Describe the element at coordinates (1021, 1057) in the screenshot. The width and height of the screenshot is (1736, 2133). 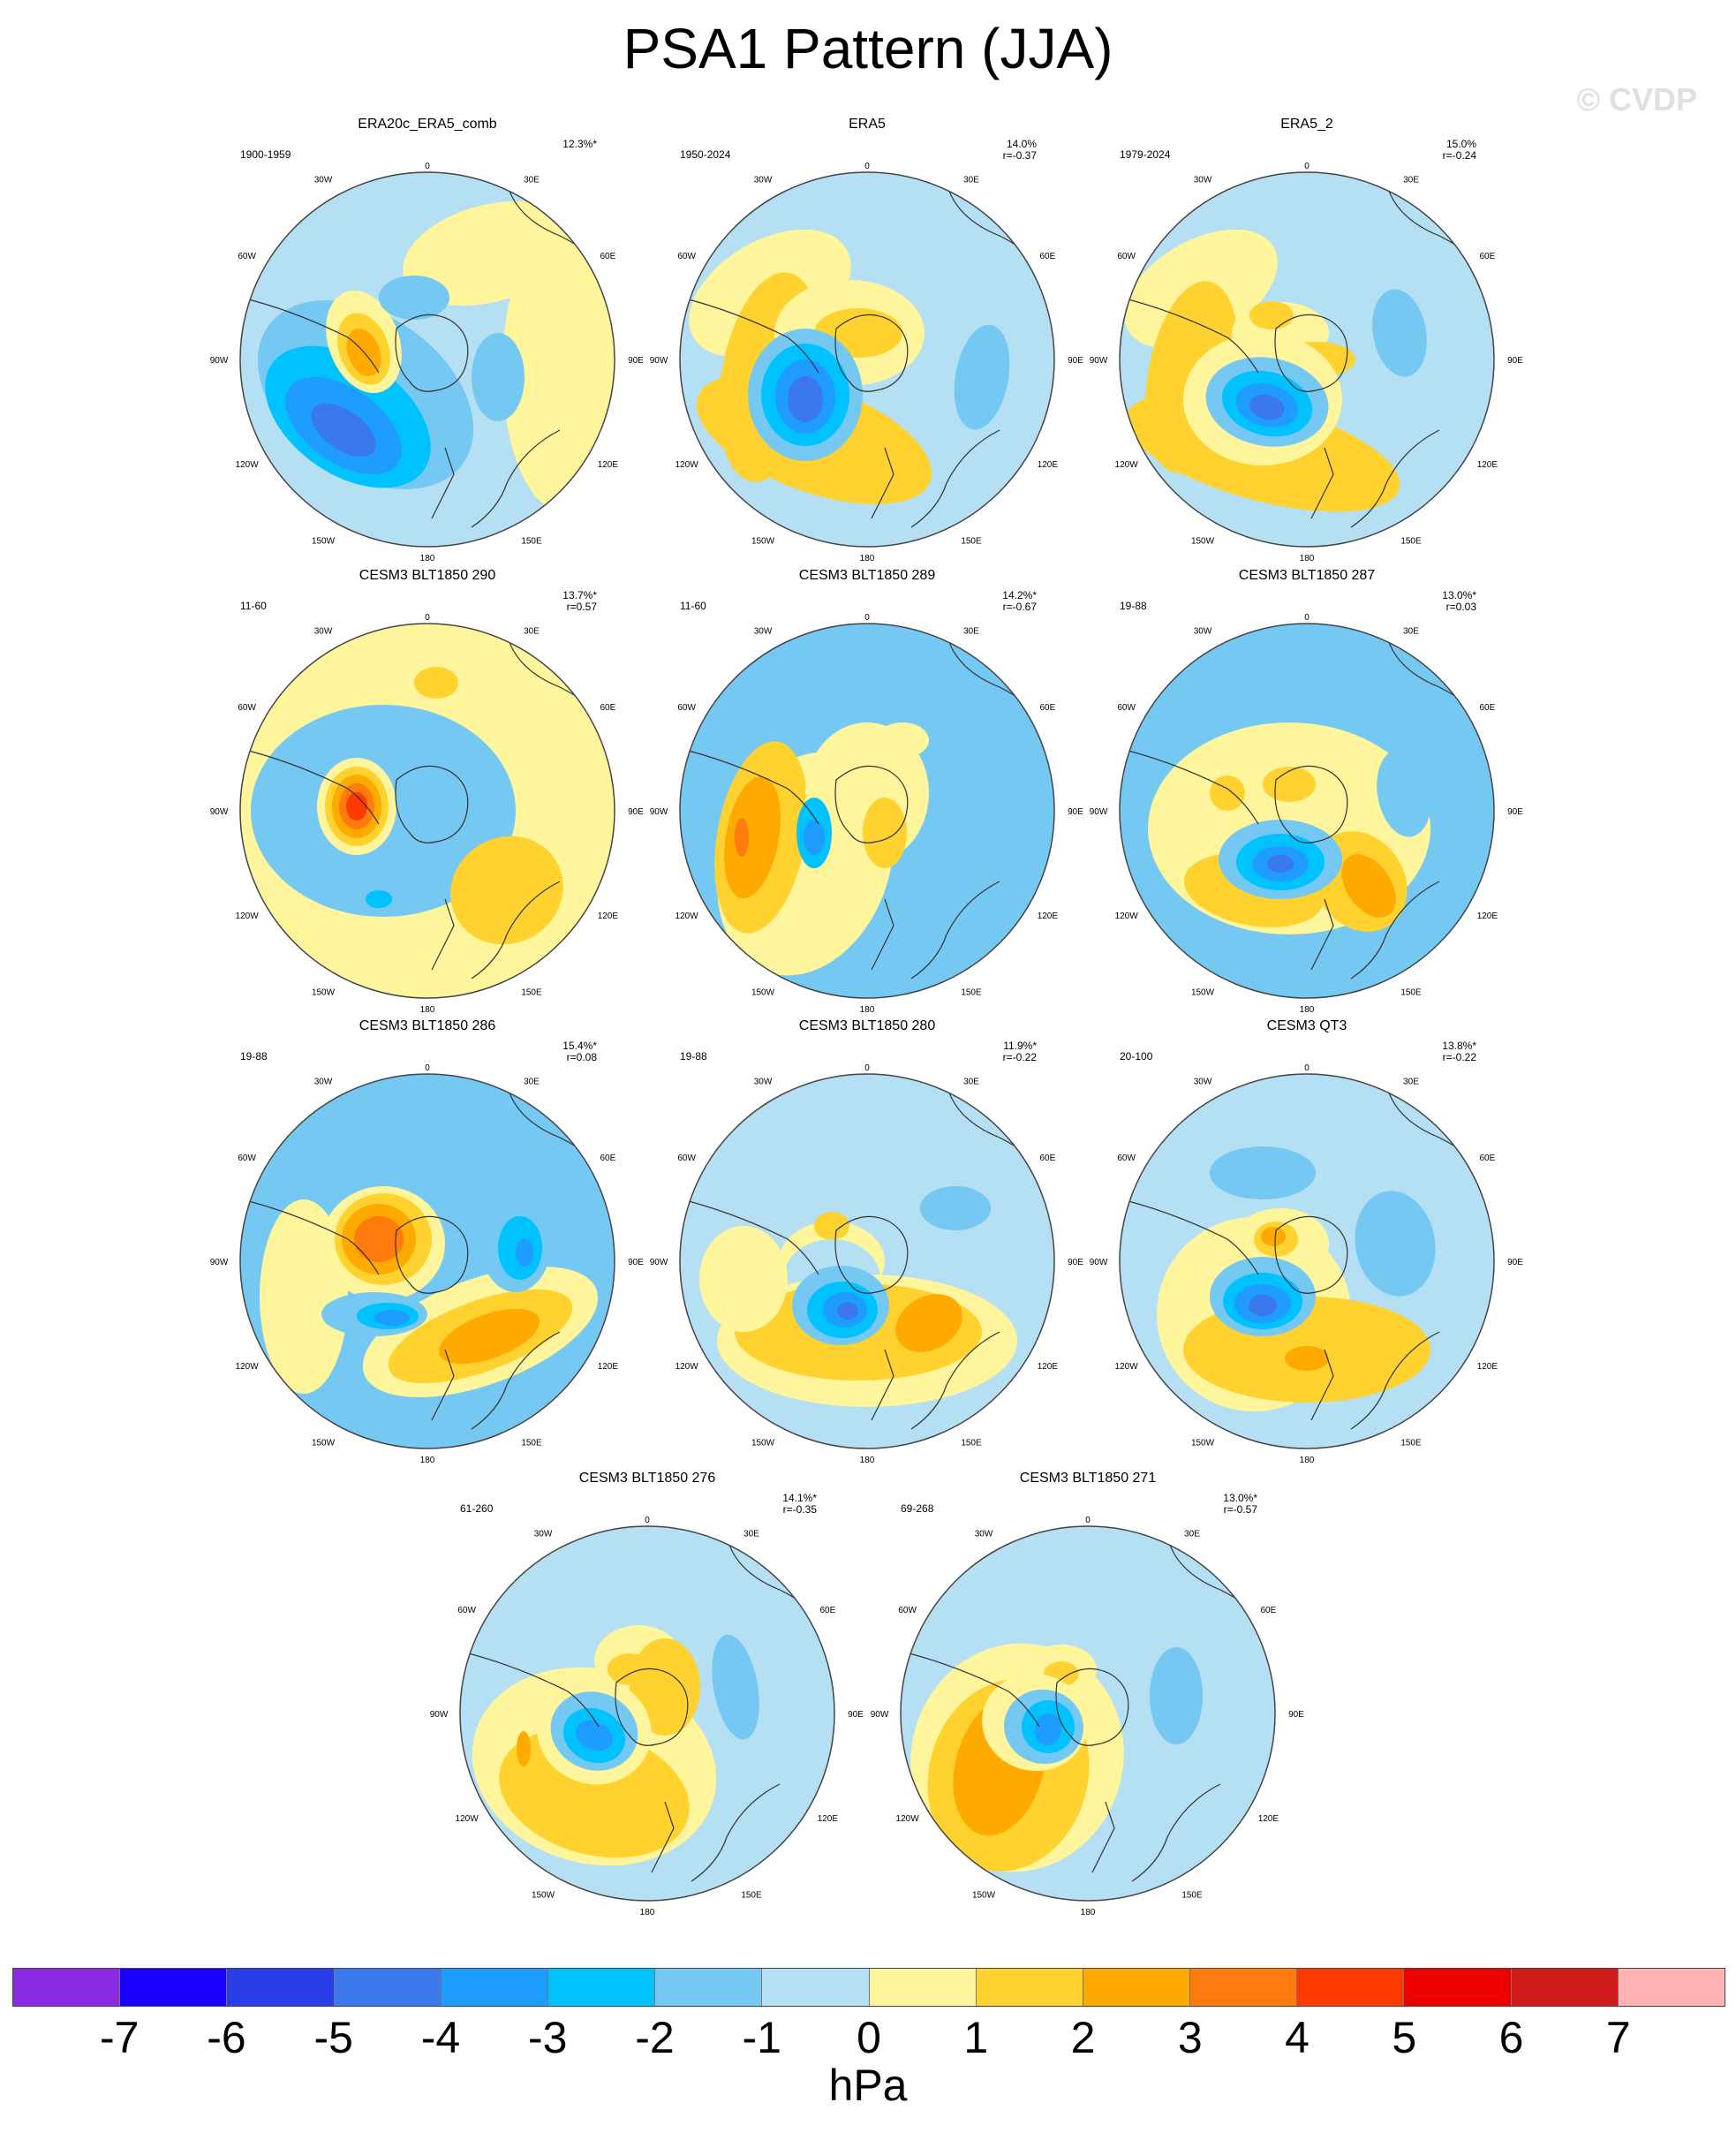
I see `panel-correlation: r=-0.22` at that location.